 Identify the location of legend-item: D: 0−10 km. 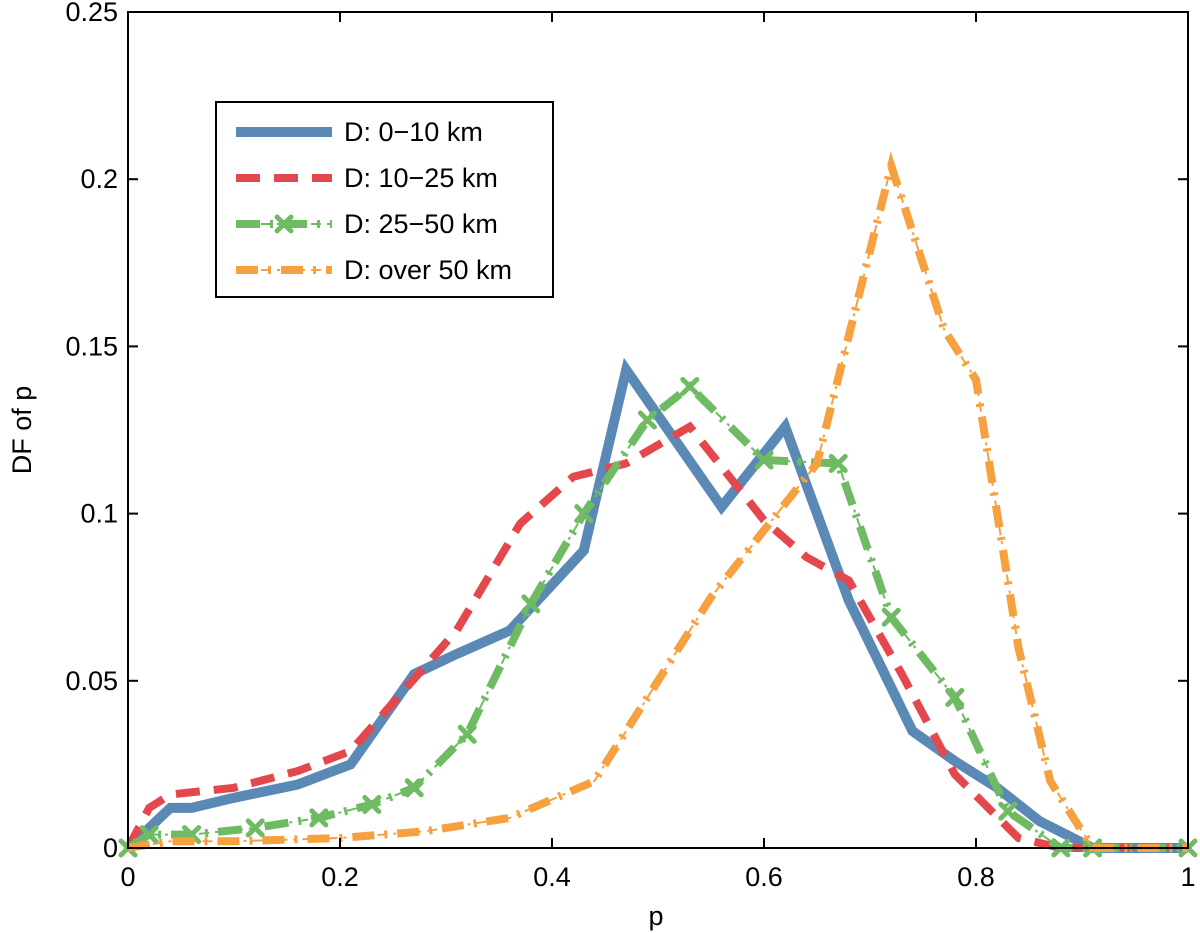
(359, 132).